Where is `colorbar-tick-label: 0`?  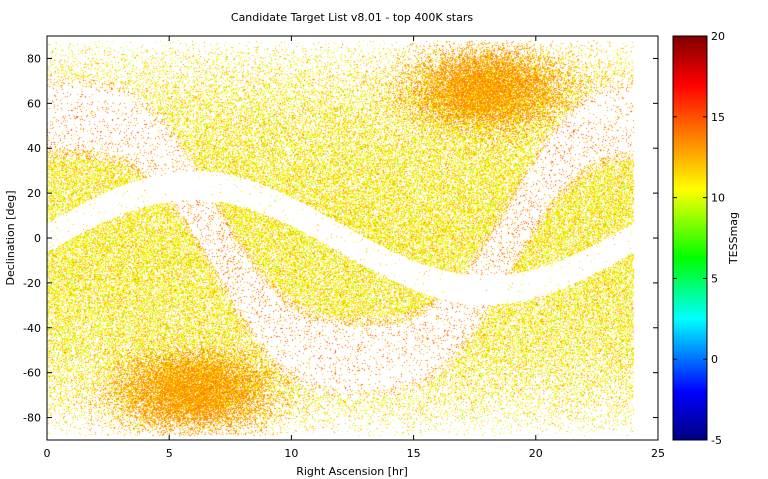 colorbar-tick-label: 0 is located at coordinates (714, 359).